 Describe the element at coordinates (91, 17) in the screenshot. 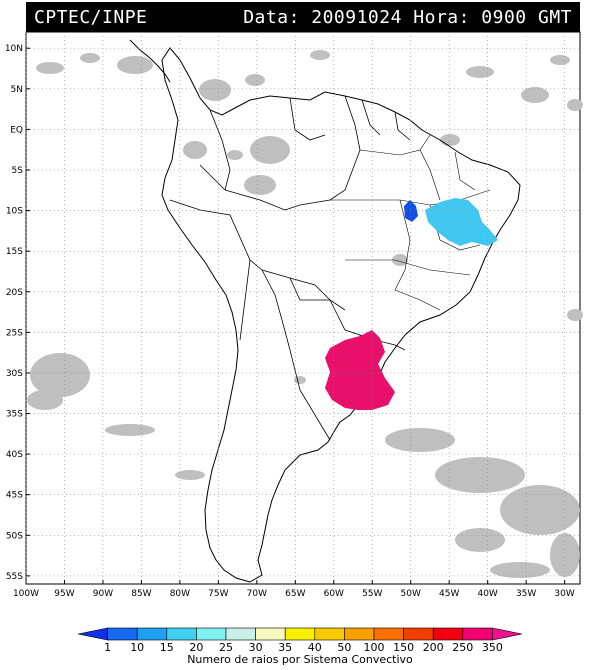

I see `source-label: CPTEC/INPE` at that location.